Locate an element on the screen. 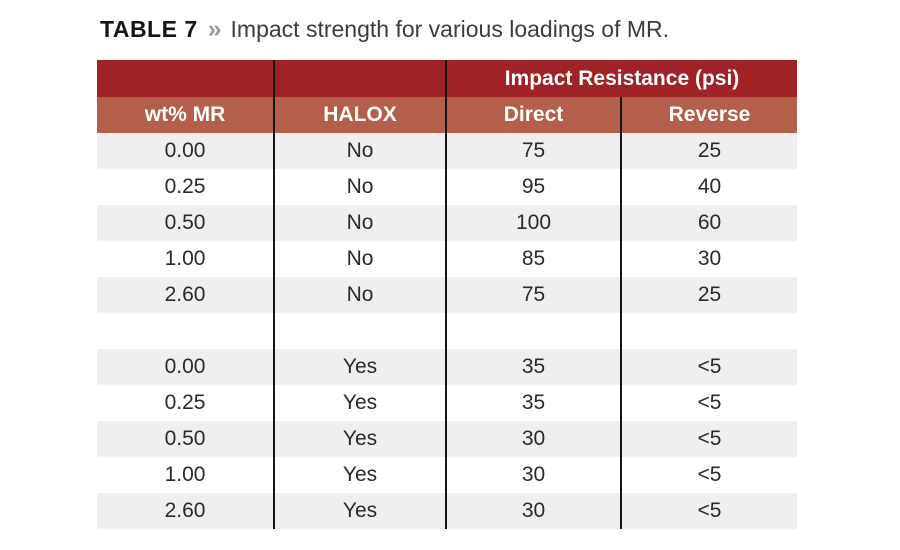 The height and width of the screenshot is (550, 900). table-row: 1.00 Yes 30 <5 is located at coordinates (447, 475).